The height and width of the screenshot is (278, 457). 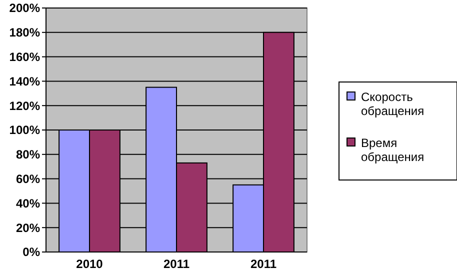 What do you see at coordinates (24, 8) in the screenshot?
I see `y-tick-label: 200%` at bounding box center [24, 8].